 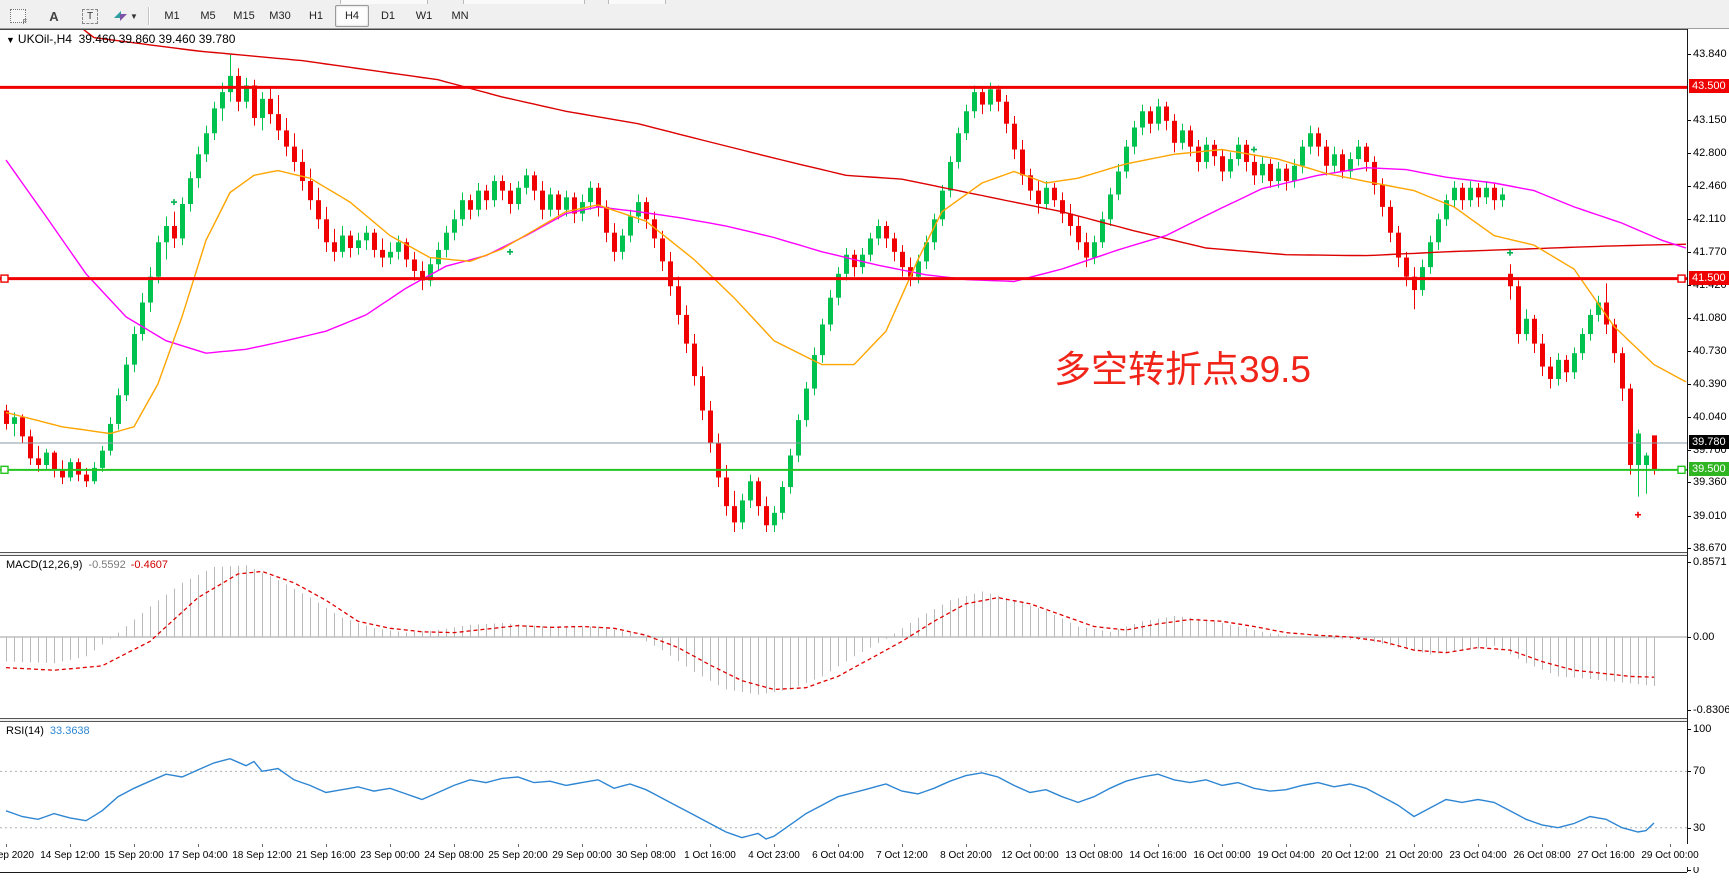 I want to click on chevron-down-icon: ▼, so click(x=10, y=40).